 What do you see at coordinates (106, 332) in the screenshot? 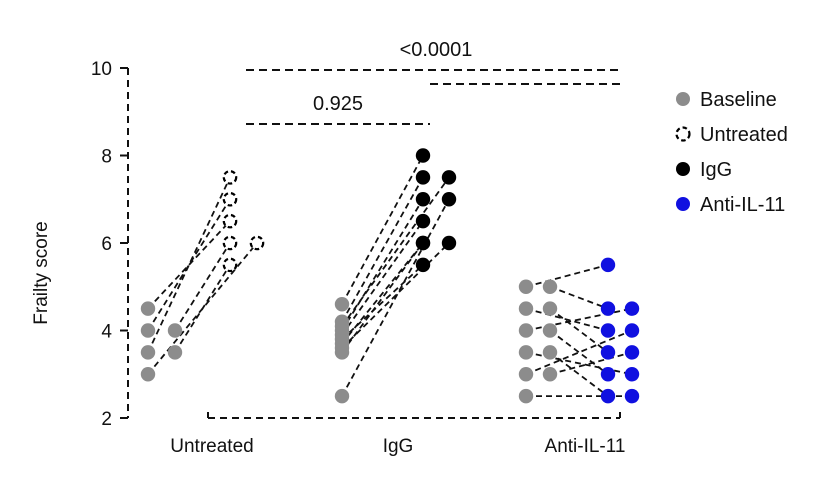
I see `y-tick-label: 4` at bounding box center [106, 332].